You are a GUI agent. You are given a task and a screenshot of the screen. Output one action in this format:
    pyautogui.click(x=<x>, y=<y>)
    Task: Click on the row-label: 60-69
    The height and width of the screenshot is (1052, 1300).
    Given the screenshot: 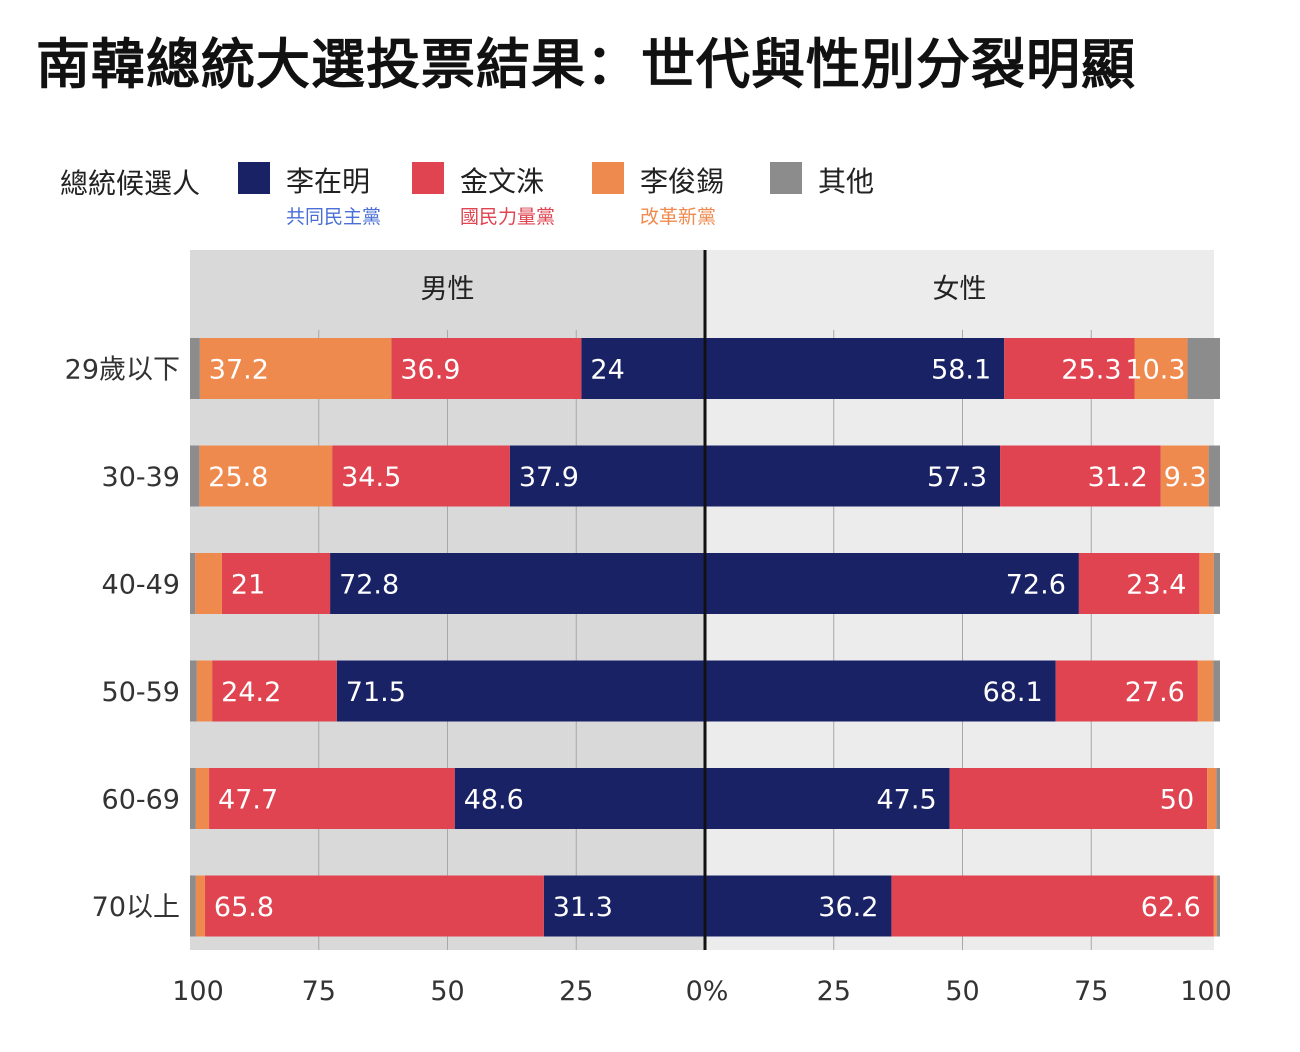 What is the action you would take?
    pyautogui.click(x=141, y=800)
    